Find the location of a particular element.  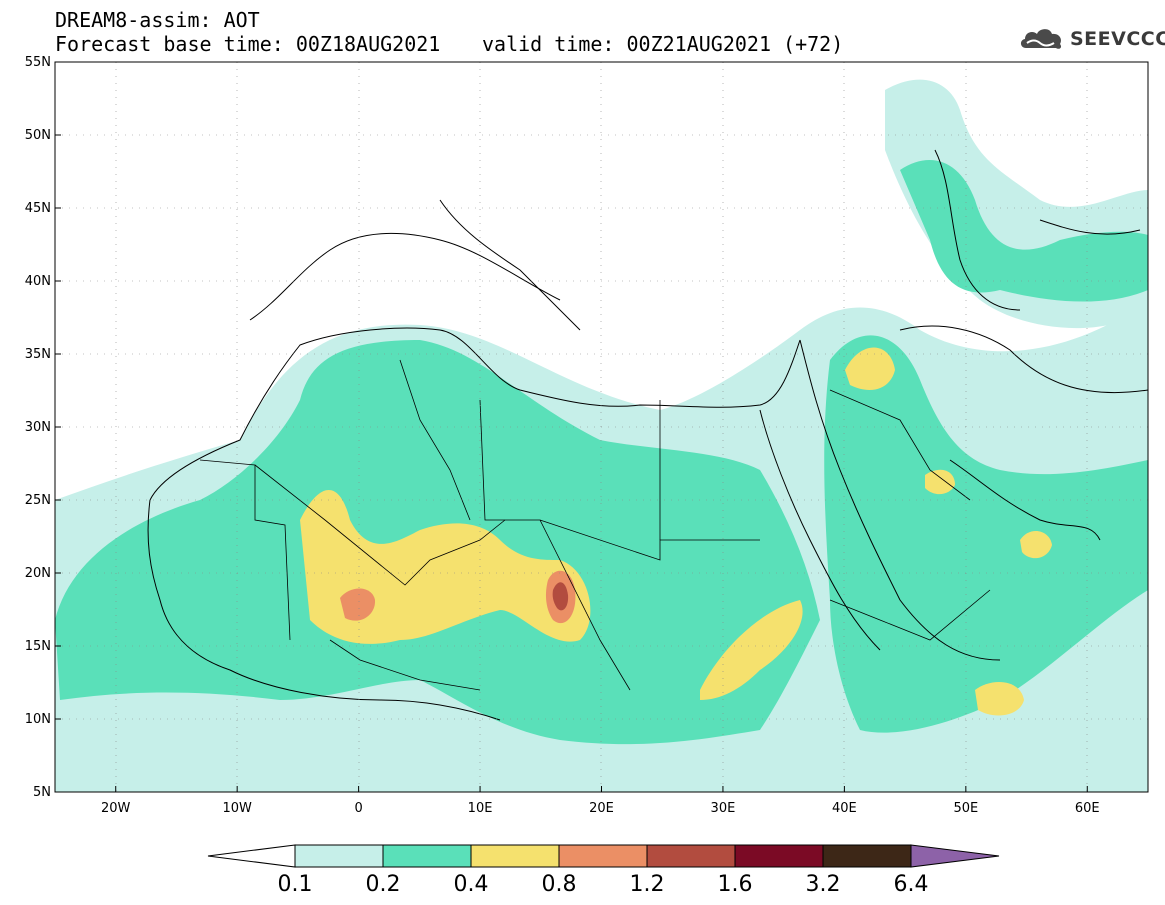

longitude-labels: 20W 10W 0 10E 20E 30E 40E 50E 60E is located at coordinates (600, 801).